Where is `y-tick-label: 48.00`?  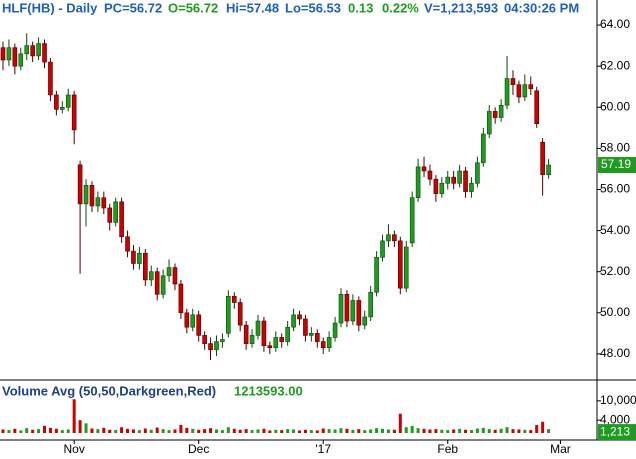 y-tick-label: 48.00 is located at coordinates (615, 353).